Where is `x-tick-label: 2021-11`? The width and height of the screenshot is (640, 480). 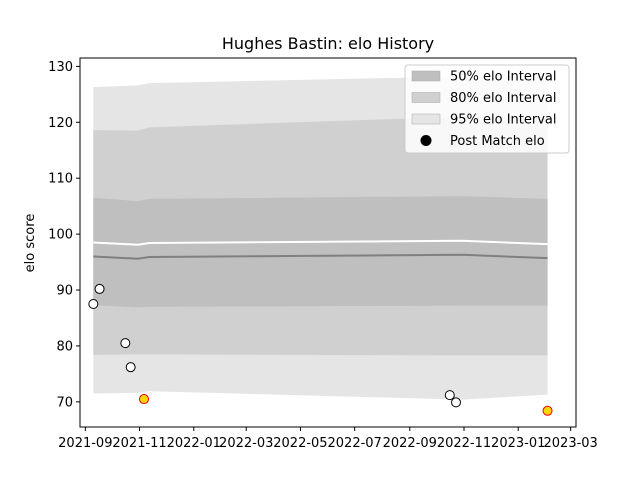
x-tick-label: 2021-11 is located at coordinates (139, 443).